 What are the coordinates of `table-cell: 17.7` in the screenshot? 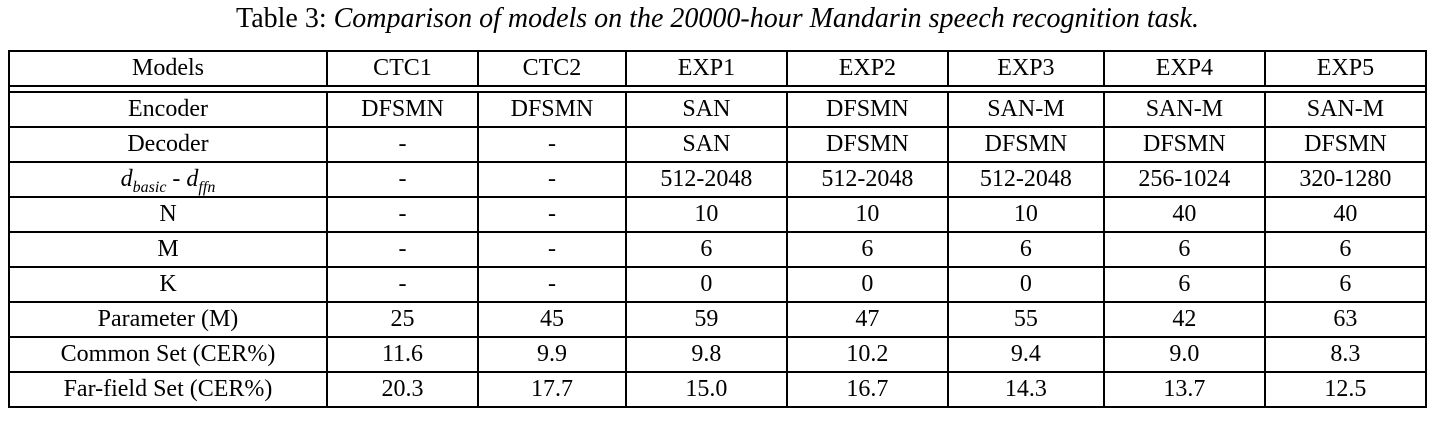 It's located at (552, 389).